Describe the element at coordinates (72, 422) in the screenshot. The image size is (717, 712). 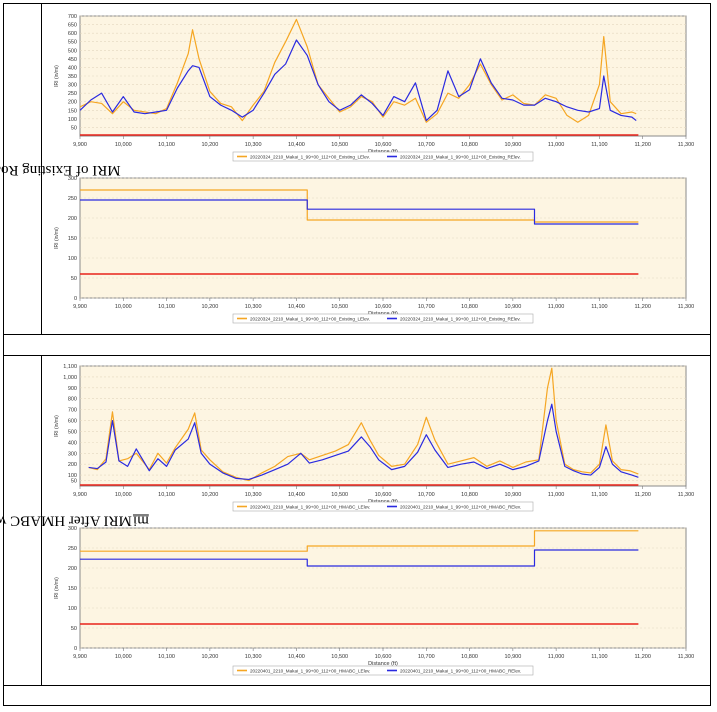
I see `y-tick-label: 600` at that location.